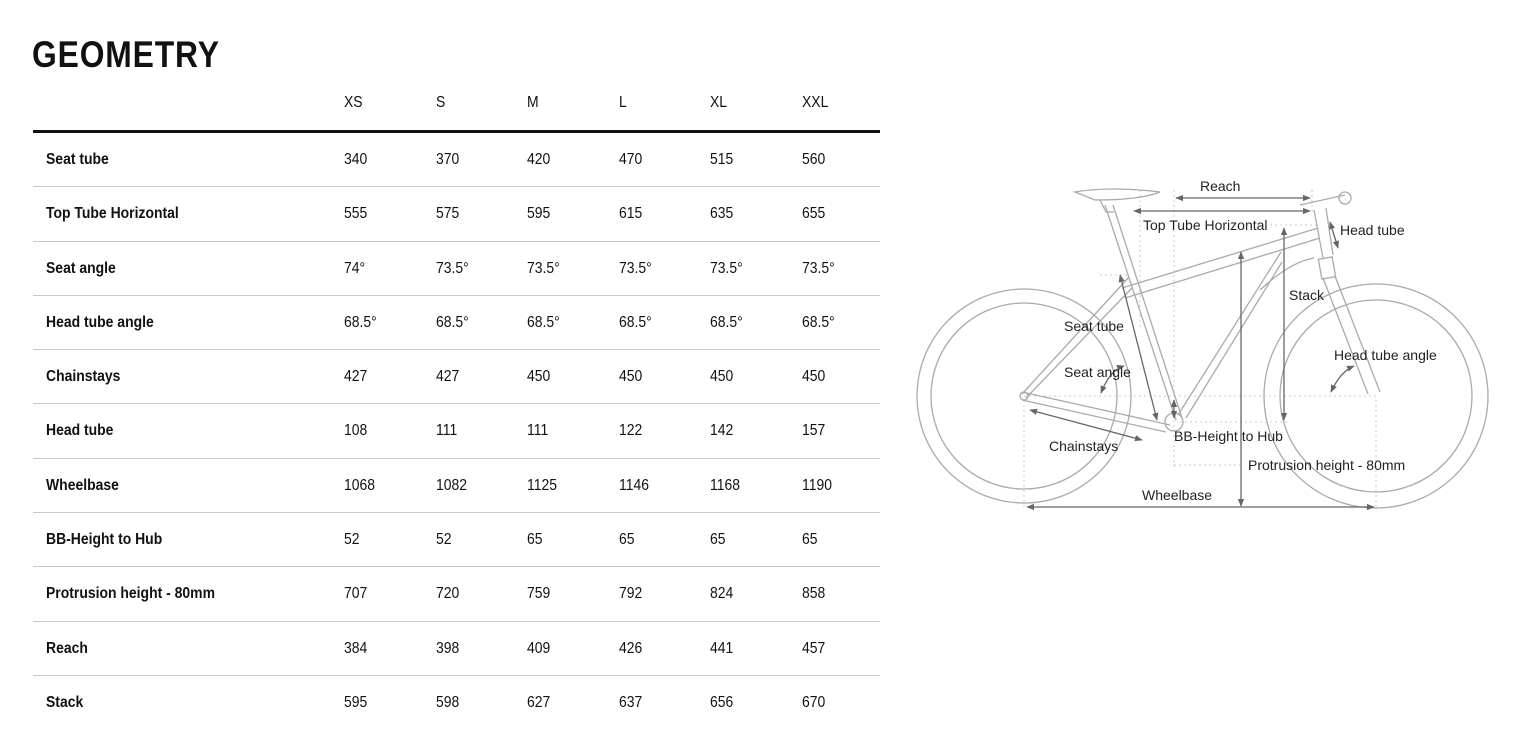  What do you see at coordinates (722, 648) in the screenshot?
I see `cell-value: 441` at bounding box center [722, 648].